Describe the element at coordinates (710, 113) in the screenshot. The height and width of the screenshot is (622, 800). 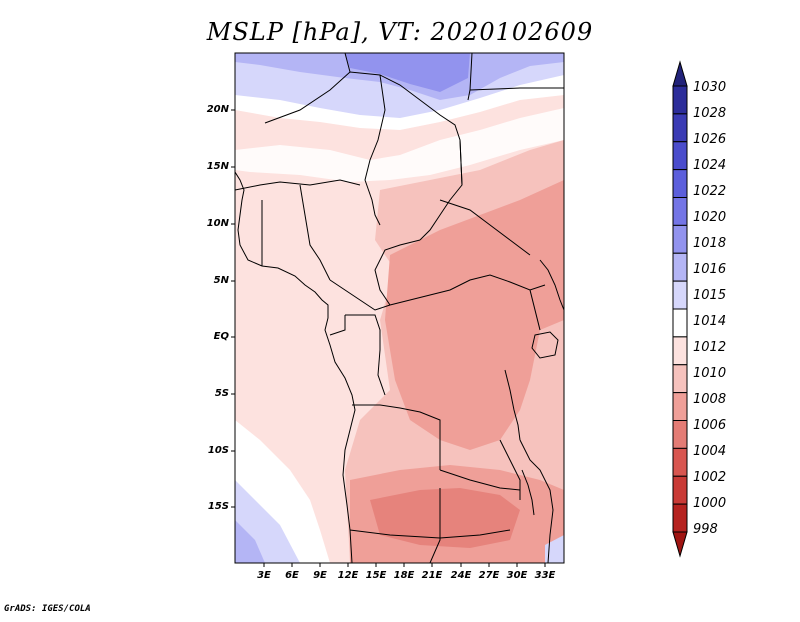
I see `colorbar-label: 1028` at that location.